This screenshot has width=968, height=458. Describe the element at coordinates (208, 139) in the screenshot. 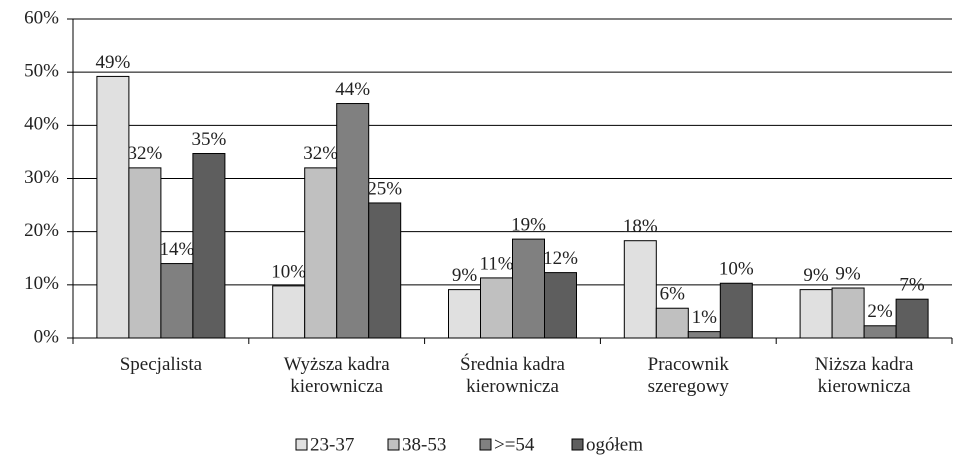

I see `data-label: 35%` at that location.